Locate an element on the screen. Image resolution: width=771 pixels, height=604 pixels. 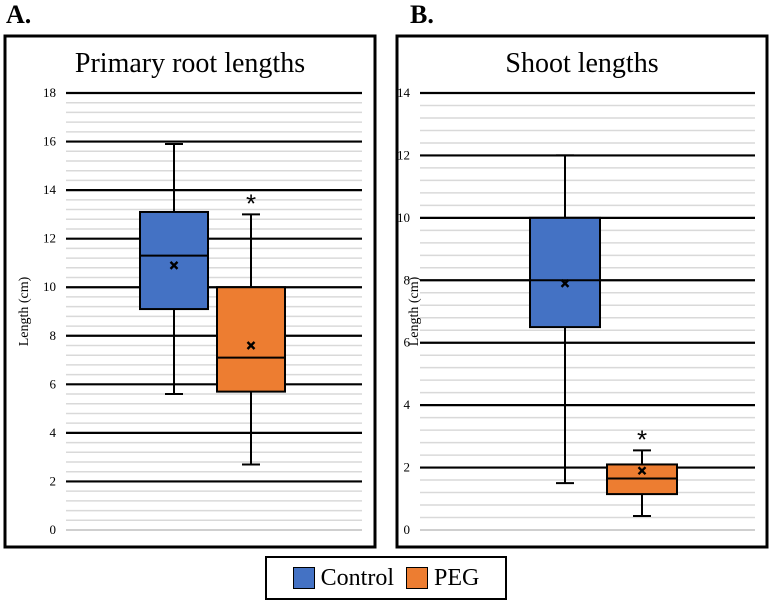
chart-title: Primary root lengths is located at coordinates (190, 63).